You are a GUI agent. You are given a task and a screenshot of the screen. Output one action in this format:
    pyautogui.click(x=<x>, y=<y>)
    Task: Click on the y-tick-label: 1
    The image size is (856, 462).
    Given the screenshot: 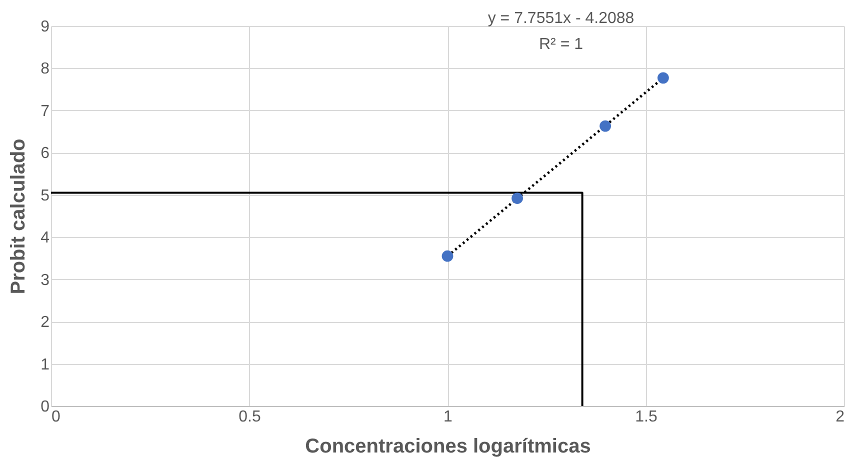 What is the action you would take?
    pyautogui.click(x=45, y=365)
    